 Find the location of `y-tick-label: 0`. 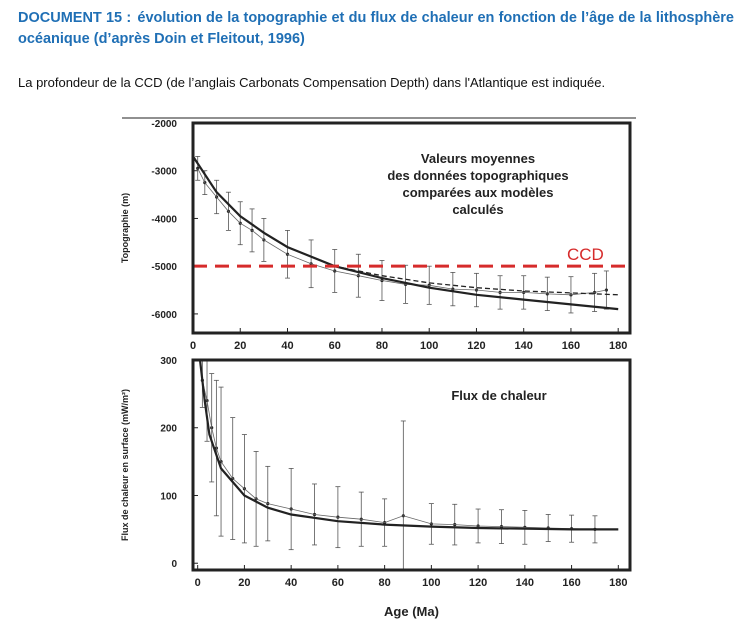

y-tick-label: 0 is located at coordinates (174, 564).